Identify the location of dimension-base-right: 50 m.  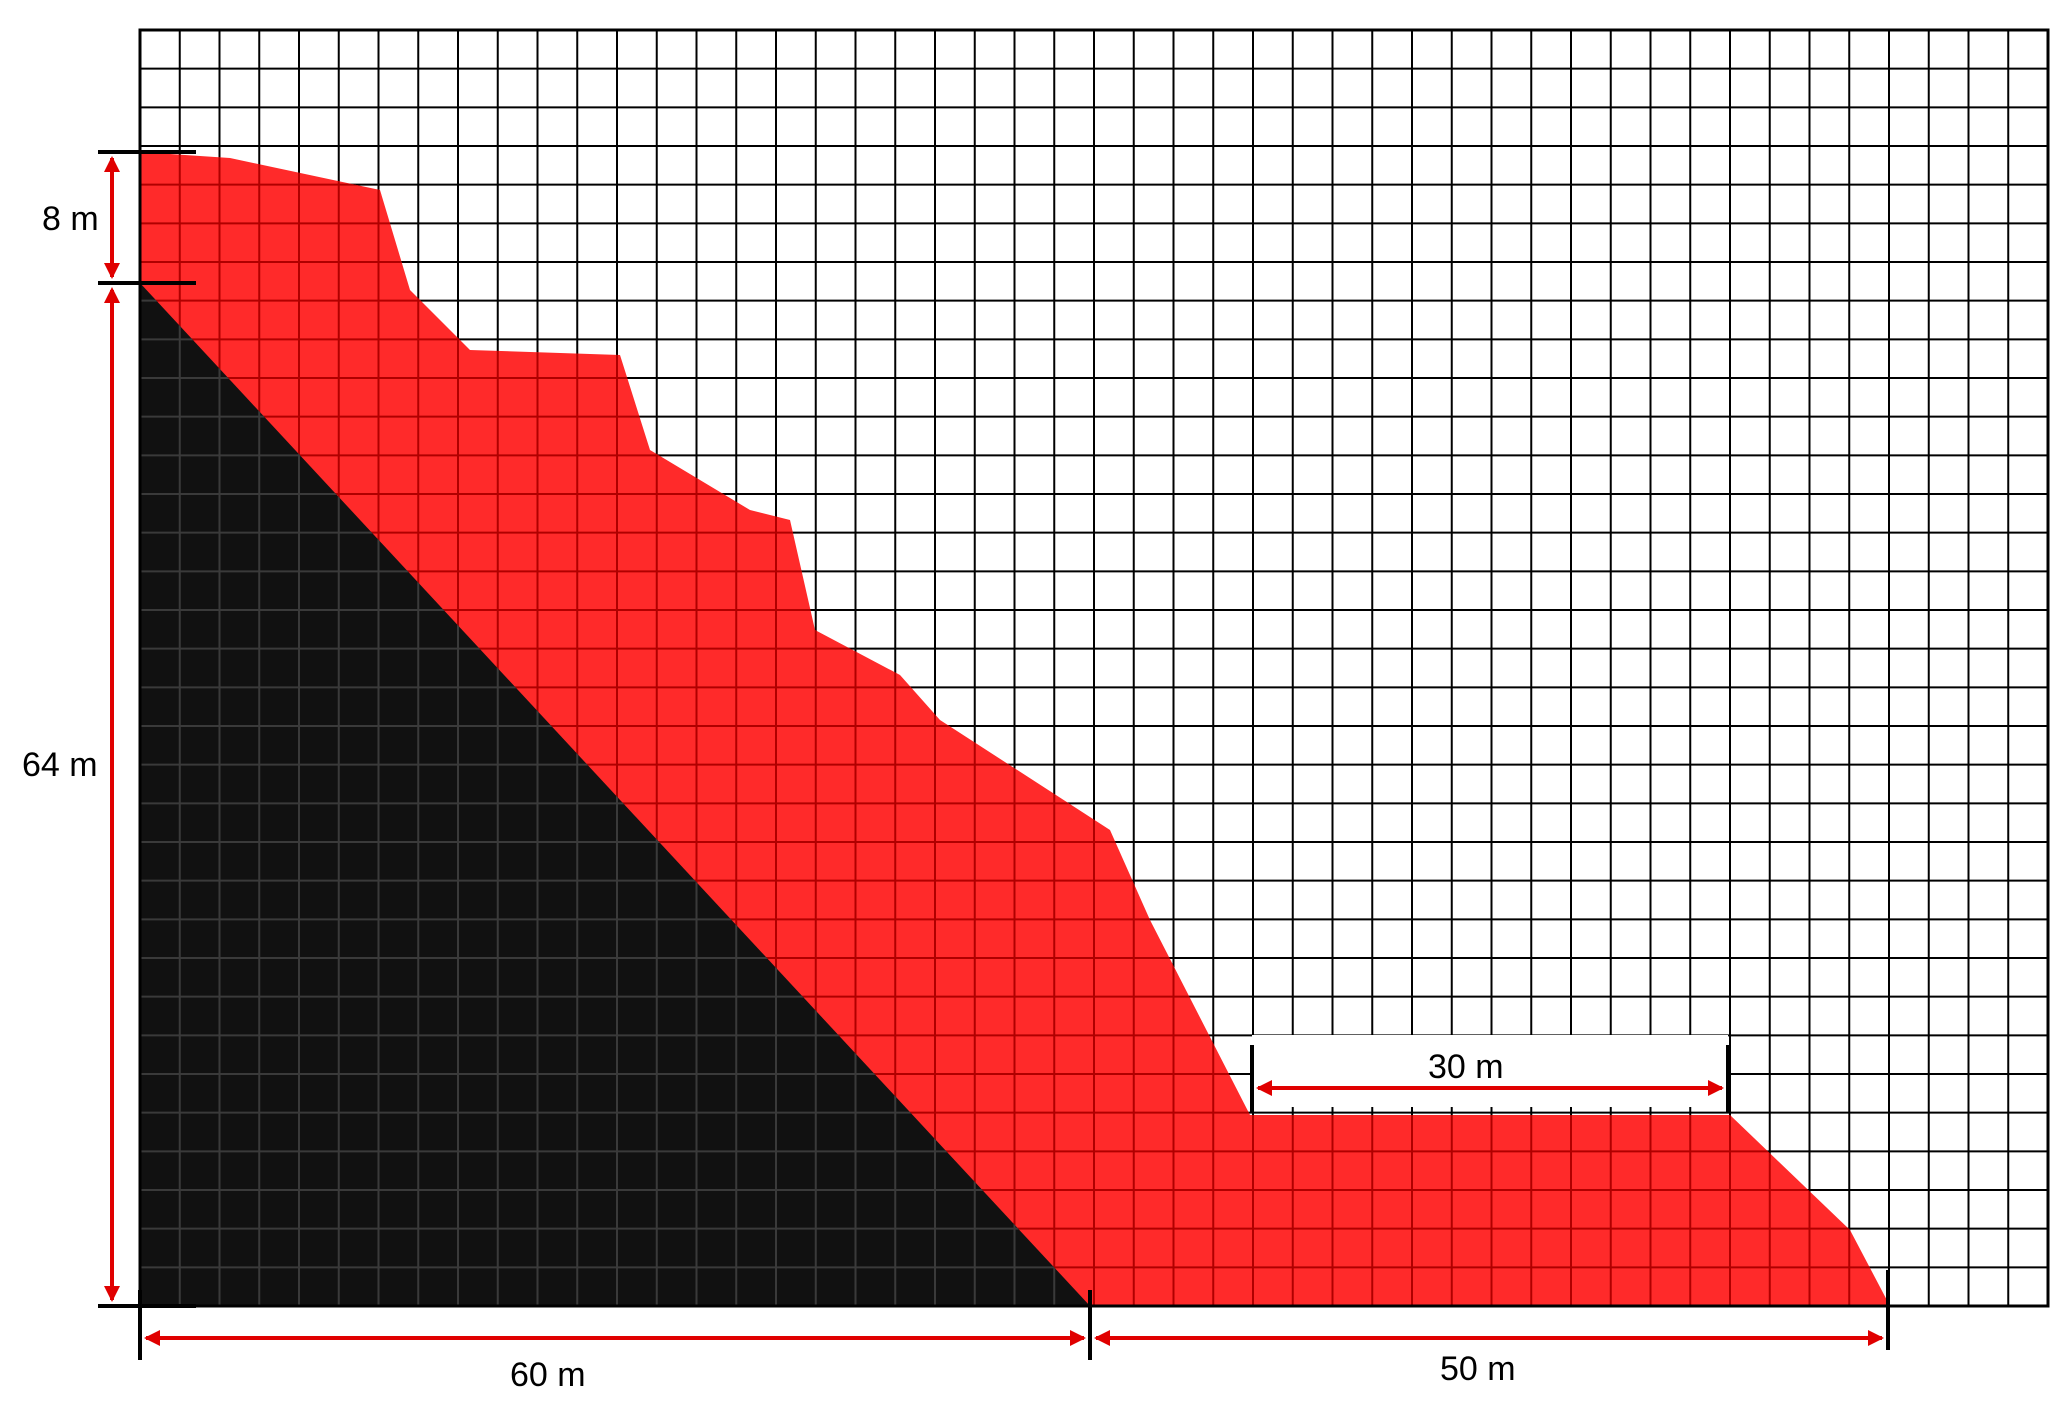
(1492, 1329).